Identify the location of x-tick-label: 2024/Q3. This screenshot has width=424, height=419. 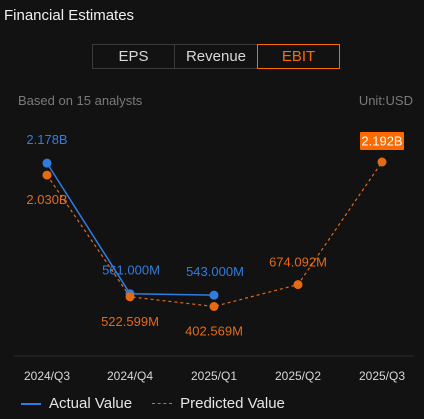
(47, 376).